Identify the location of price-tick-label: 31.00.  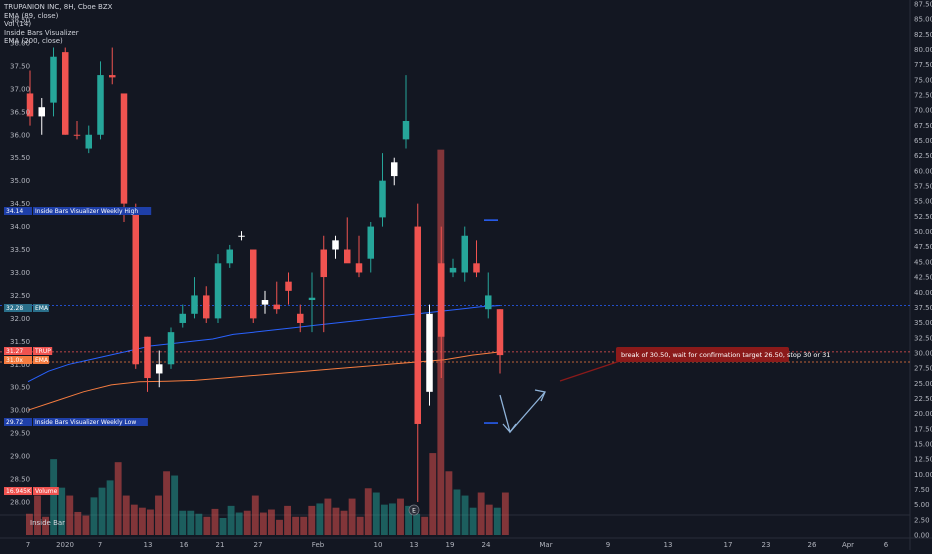
(20, 365).